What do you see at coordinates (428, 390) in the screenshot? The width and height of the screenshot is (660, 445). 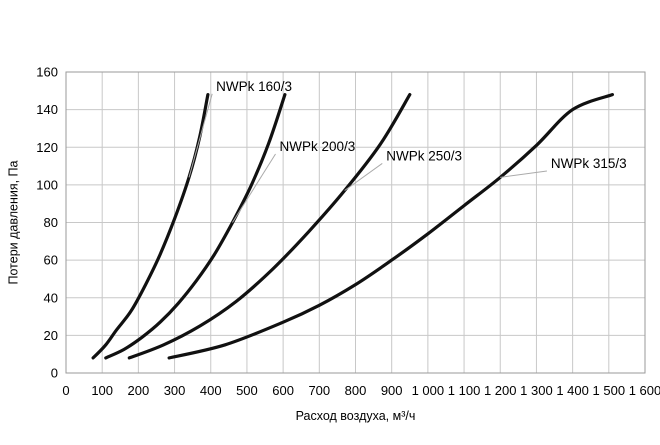 I see `x-tick-label: 1 000` at bounding box center [428, 390].